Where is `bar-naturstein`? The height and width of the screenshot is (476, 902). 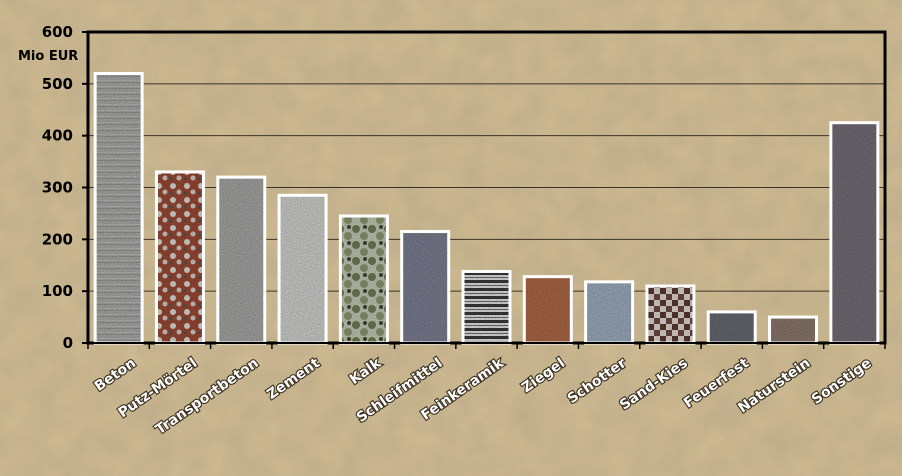
bar-naturstein is located at coordinates (793, 330).